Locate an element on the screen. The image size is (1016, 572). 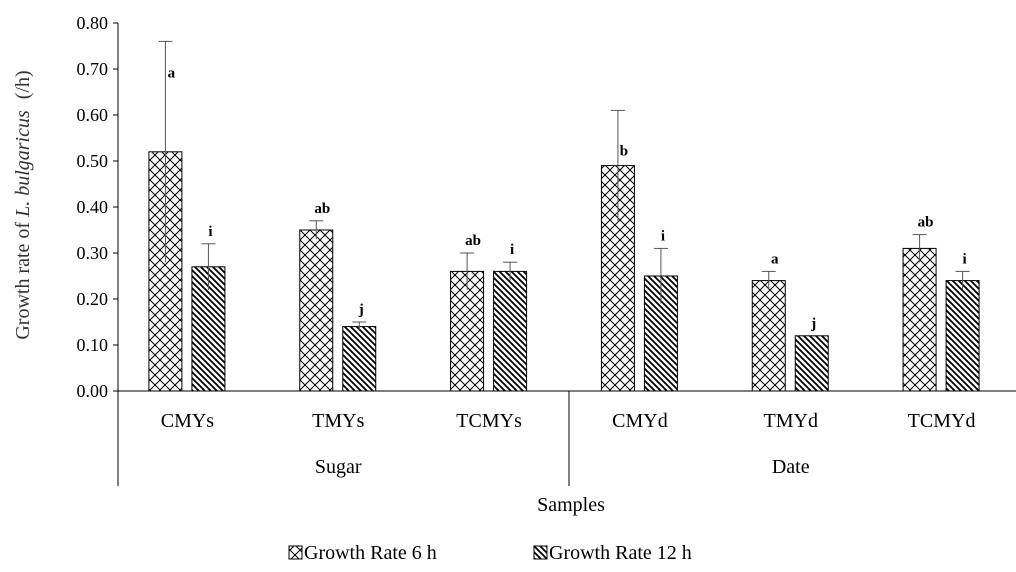
x-category-label: TMYs is located at coordinates (338, 421).